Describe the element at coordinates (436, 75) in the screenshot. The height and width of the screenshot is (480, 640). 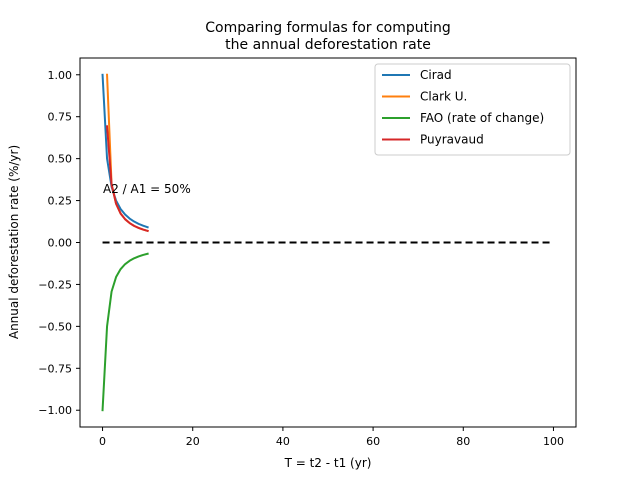
I see `legend-label-1: Cirad` at that location.